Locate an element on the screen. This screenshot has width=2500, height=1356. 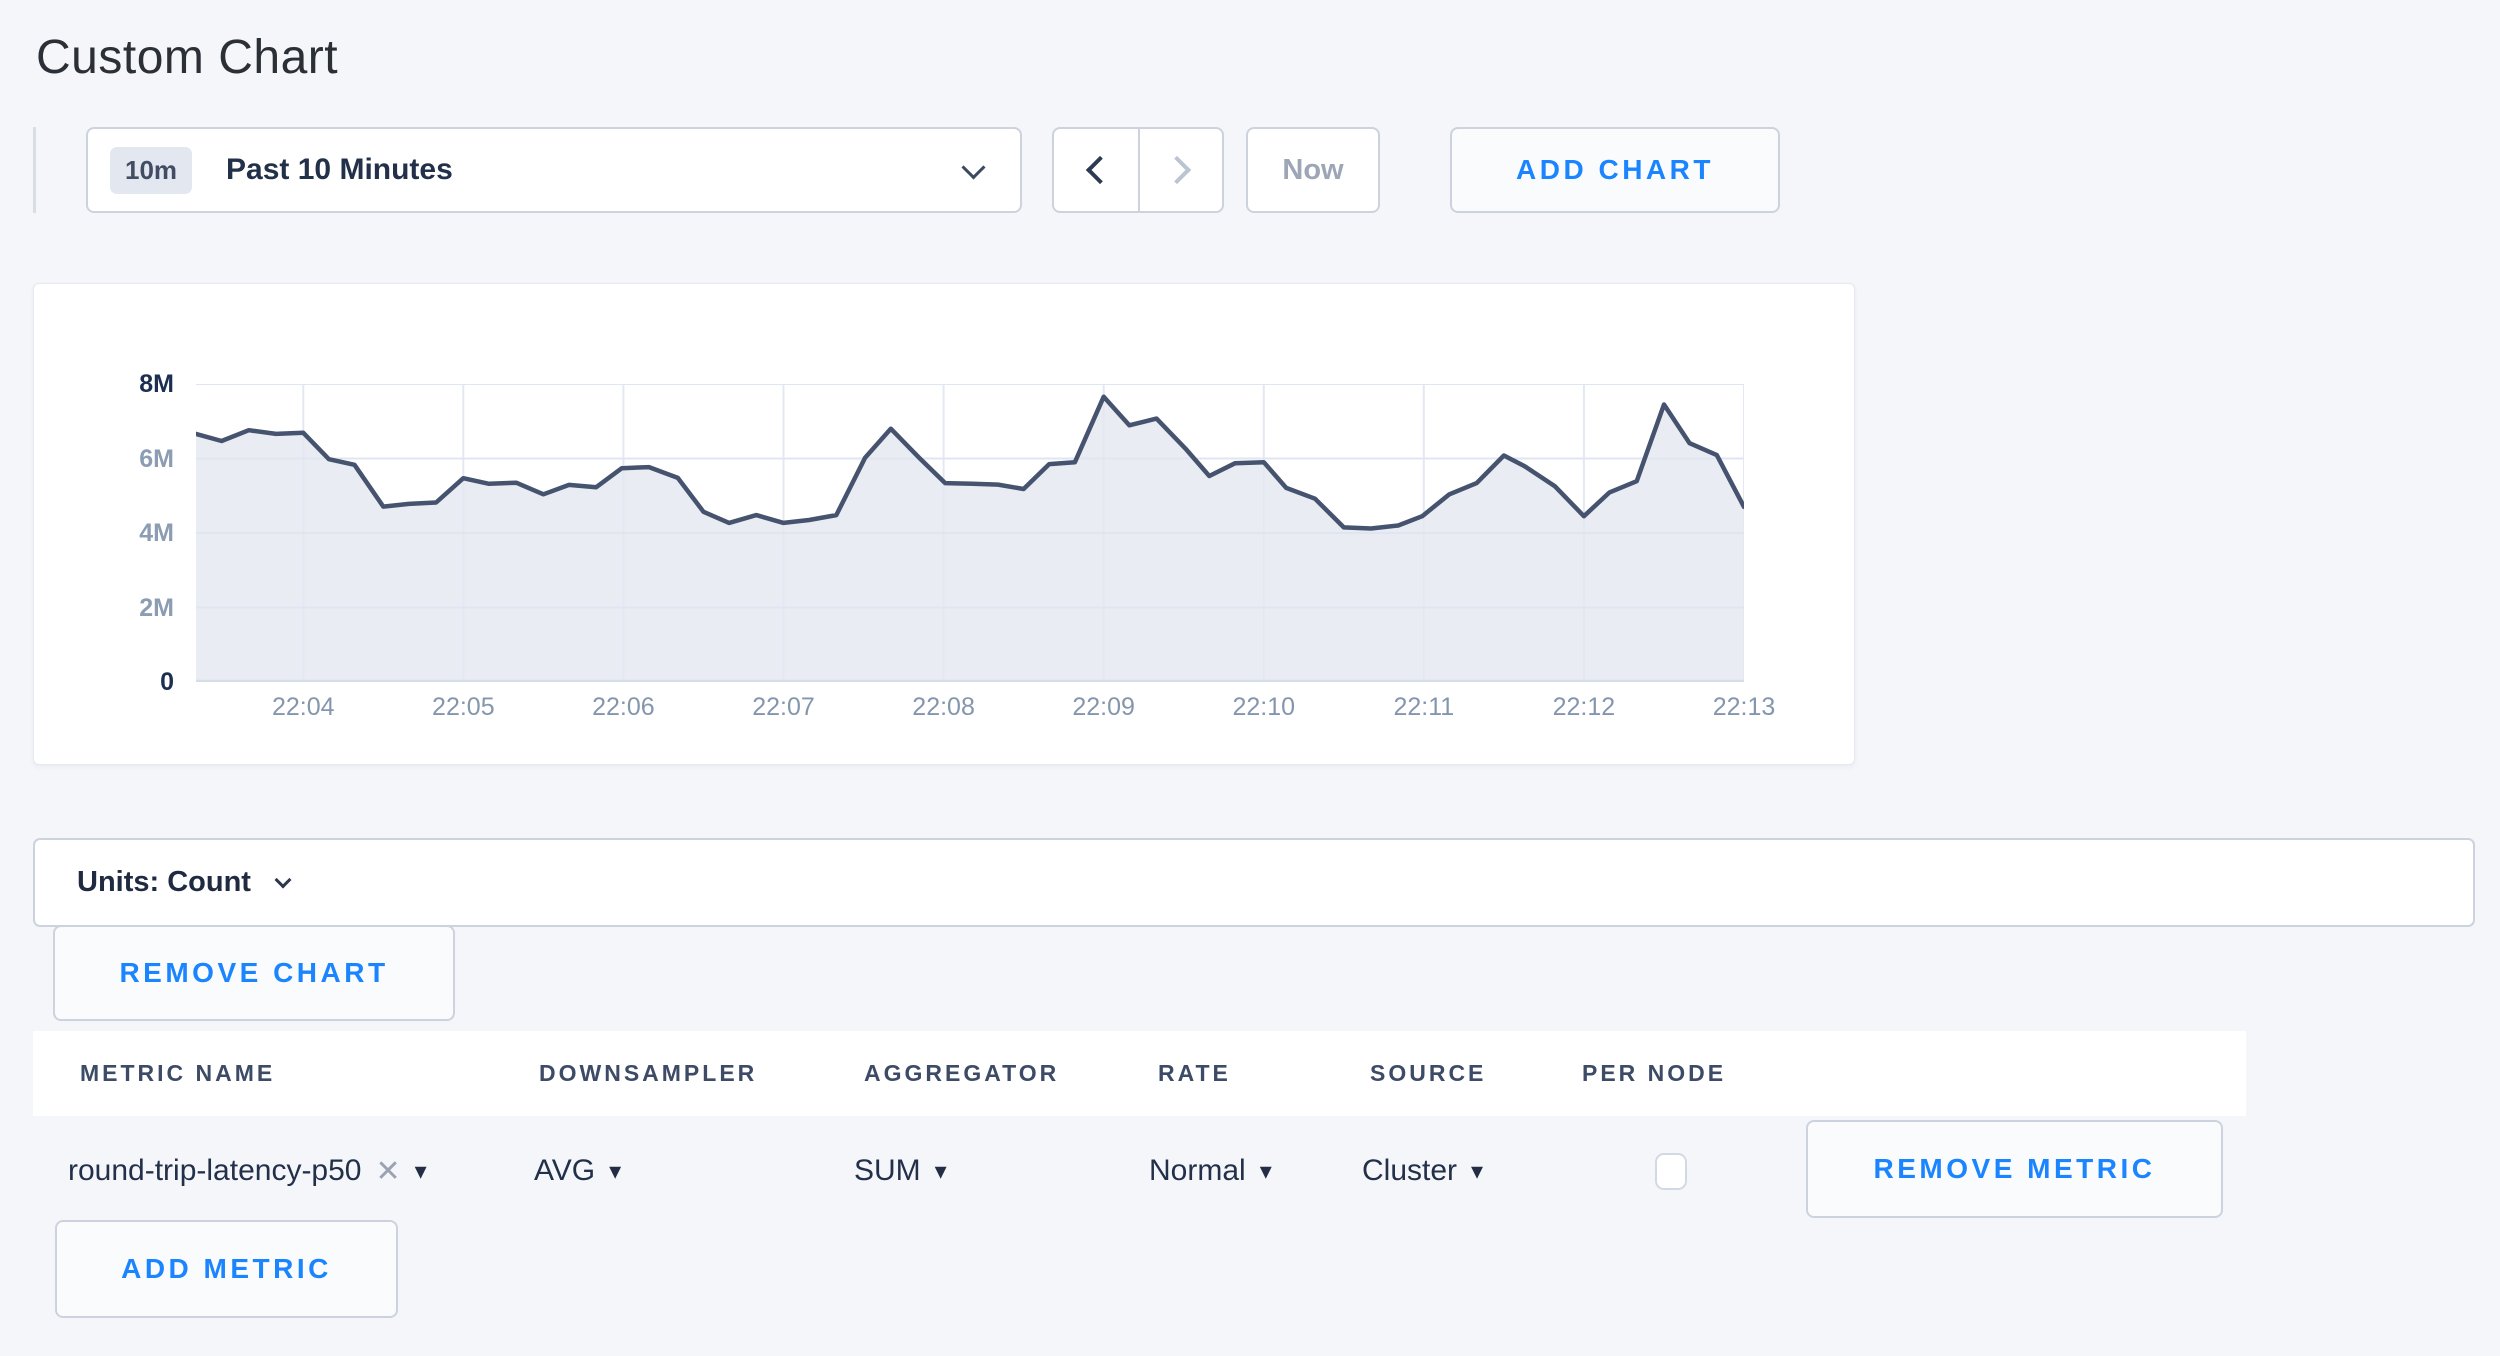
metric-name-select: round-trip-latency-p50 ✕ ▾ is located at coordinates (247, 1171).